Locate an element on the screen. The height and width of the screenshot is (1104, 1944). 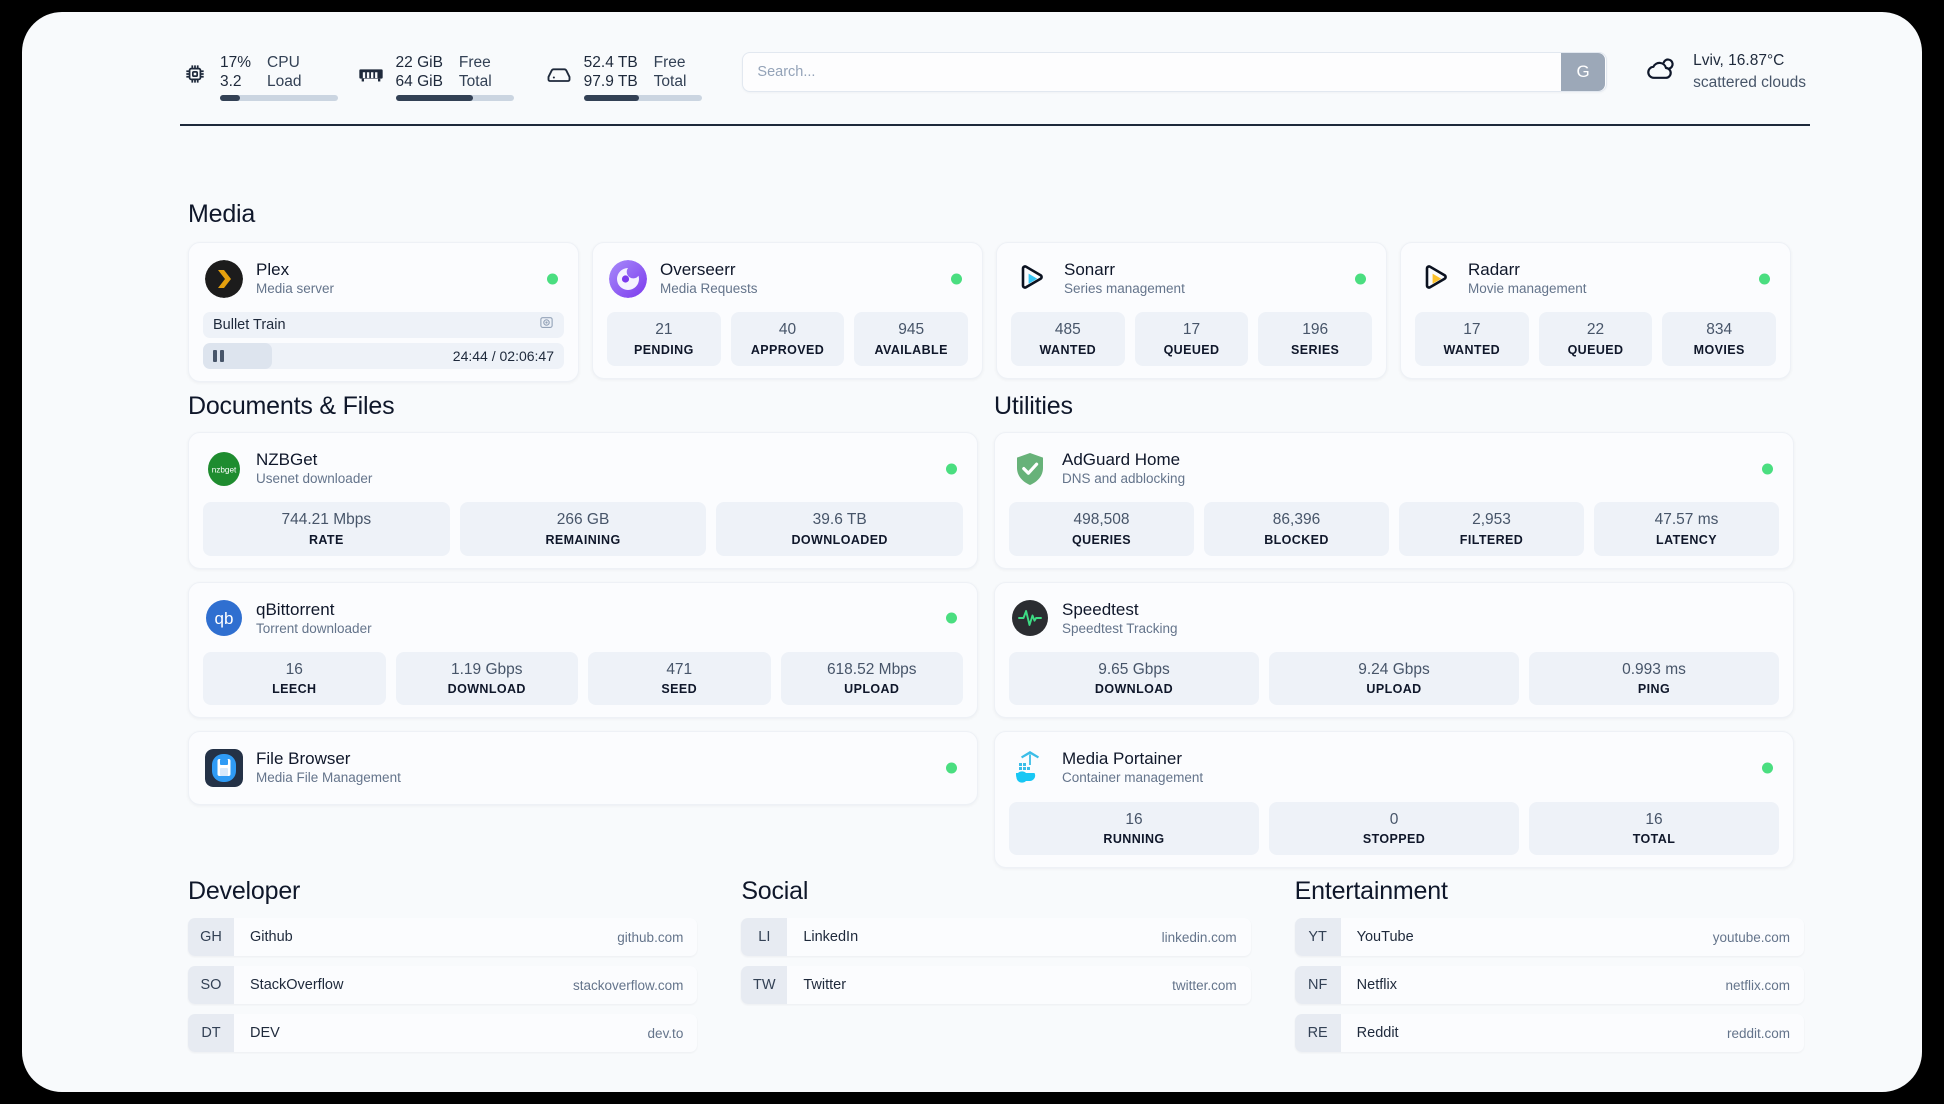
plex-progress-bar: 24:44 / 02:06:47 is located at coordinates (383, 356).